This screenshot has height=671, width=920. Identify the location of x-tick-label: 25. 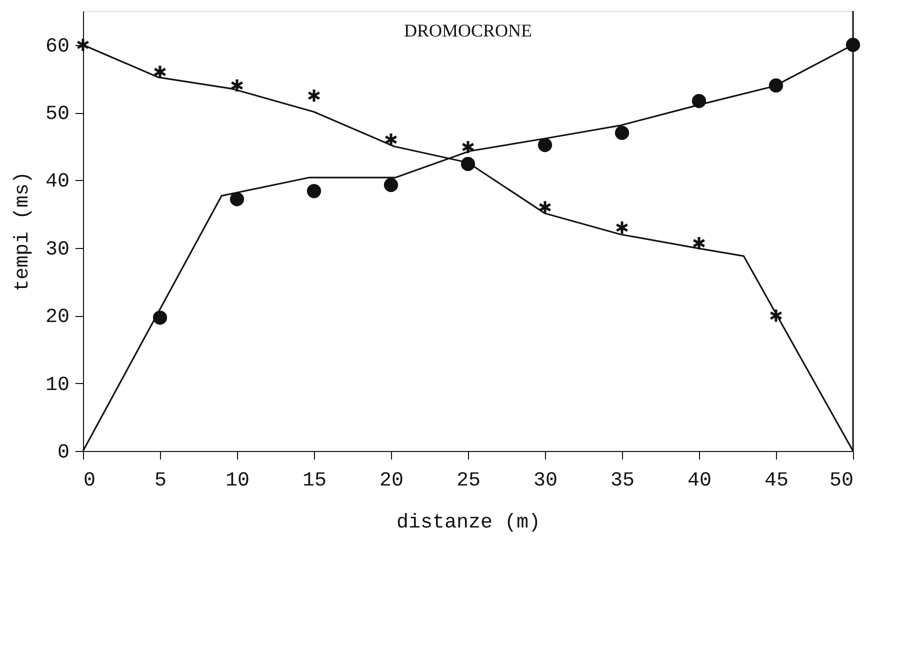
(468, 481).